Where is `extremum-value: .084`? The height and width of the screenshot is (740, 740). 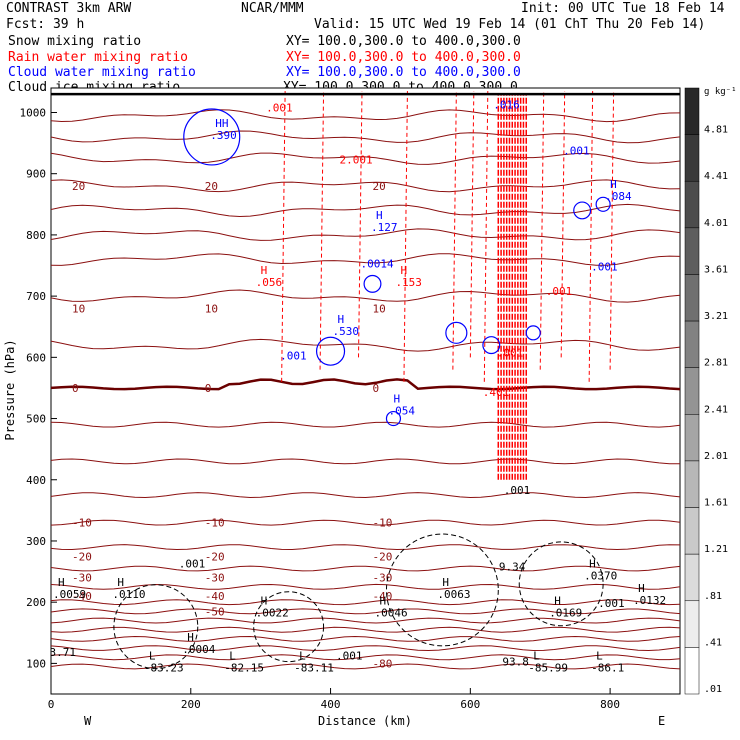 extremum-value: .084 is located at coordinates (618, 196).